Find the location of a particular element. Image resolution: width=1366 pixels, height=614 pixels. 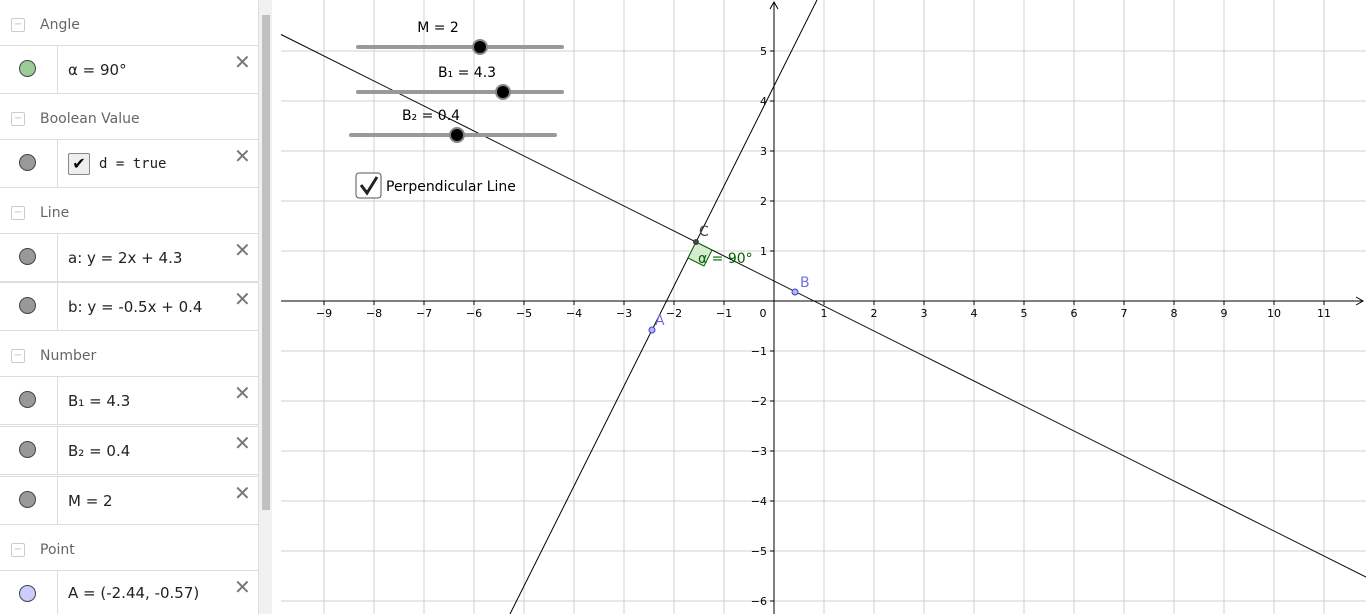

group-title: Point is located at coordinates (57, 549).